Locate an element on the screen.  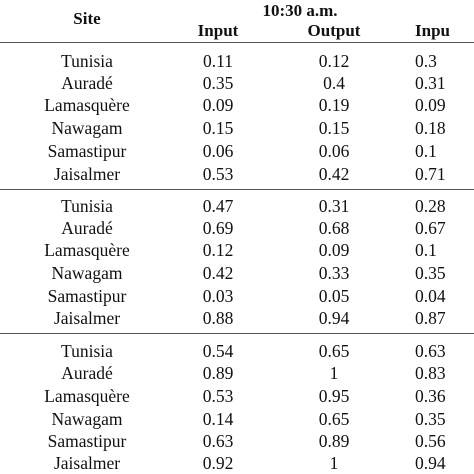
table-cell-input: 0.63 is located at coordinates (218, 441).